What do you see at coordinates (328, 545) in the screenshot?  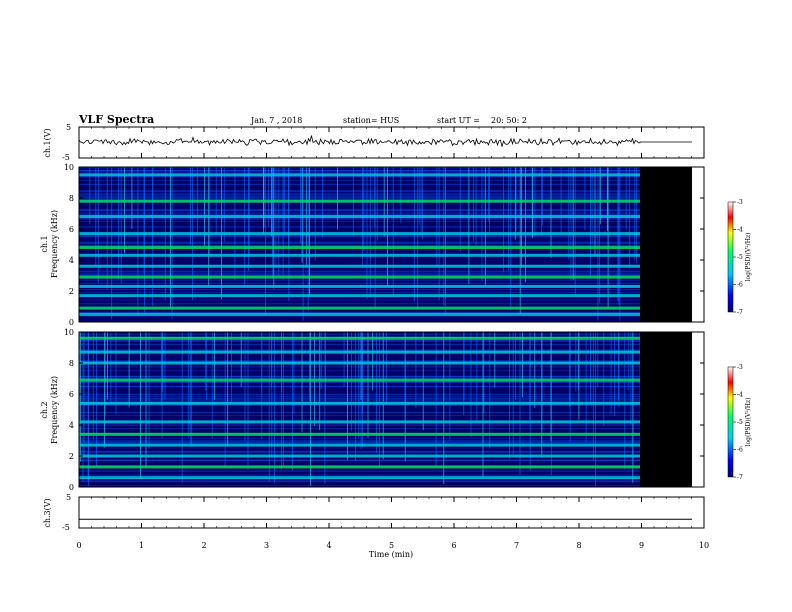 I see `time-tick-label: 4` at bounding box center [328, 545].